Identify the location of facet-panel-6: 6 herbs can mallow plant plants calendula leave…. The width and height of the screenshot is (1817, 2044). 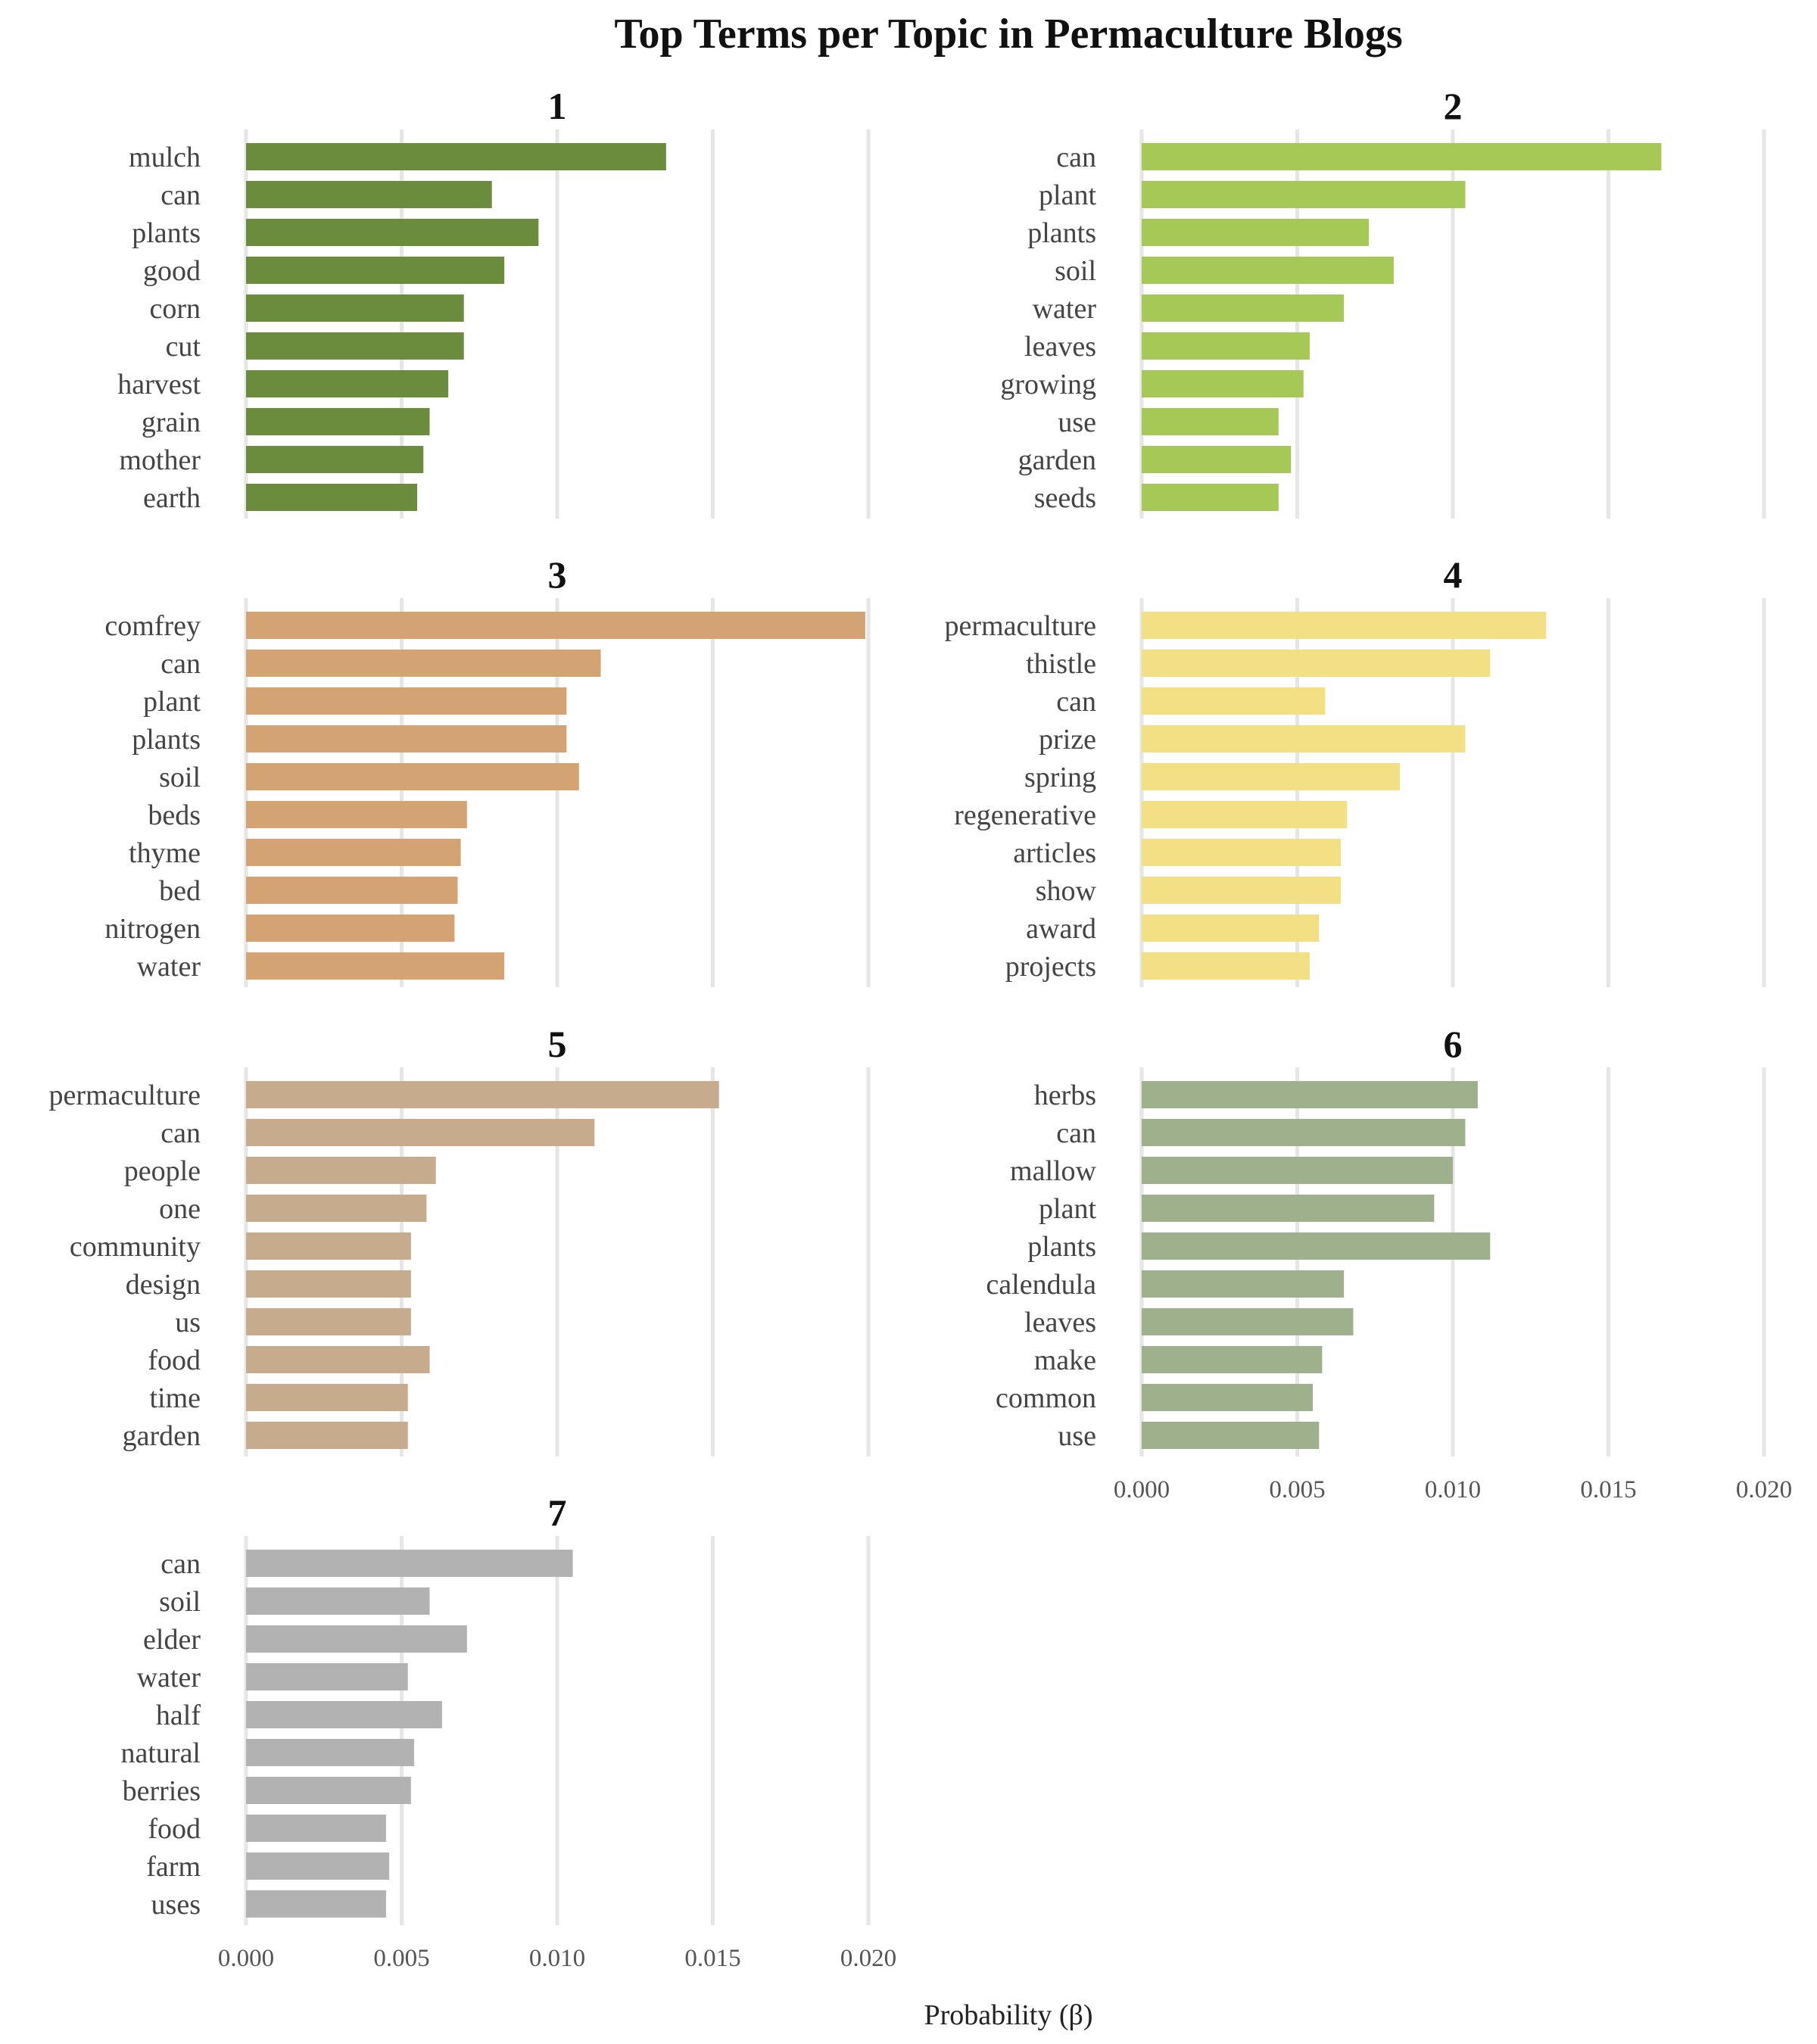
(1389, 1263).